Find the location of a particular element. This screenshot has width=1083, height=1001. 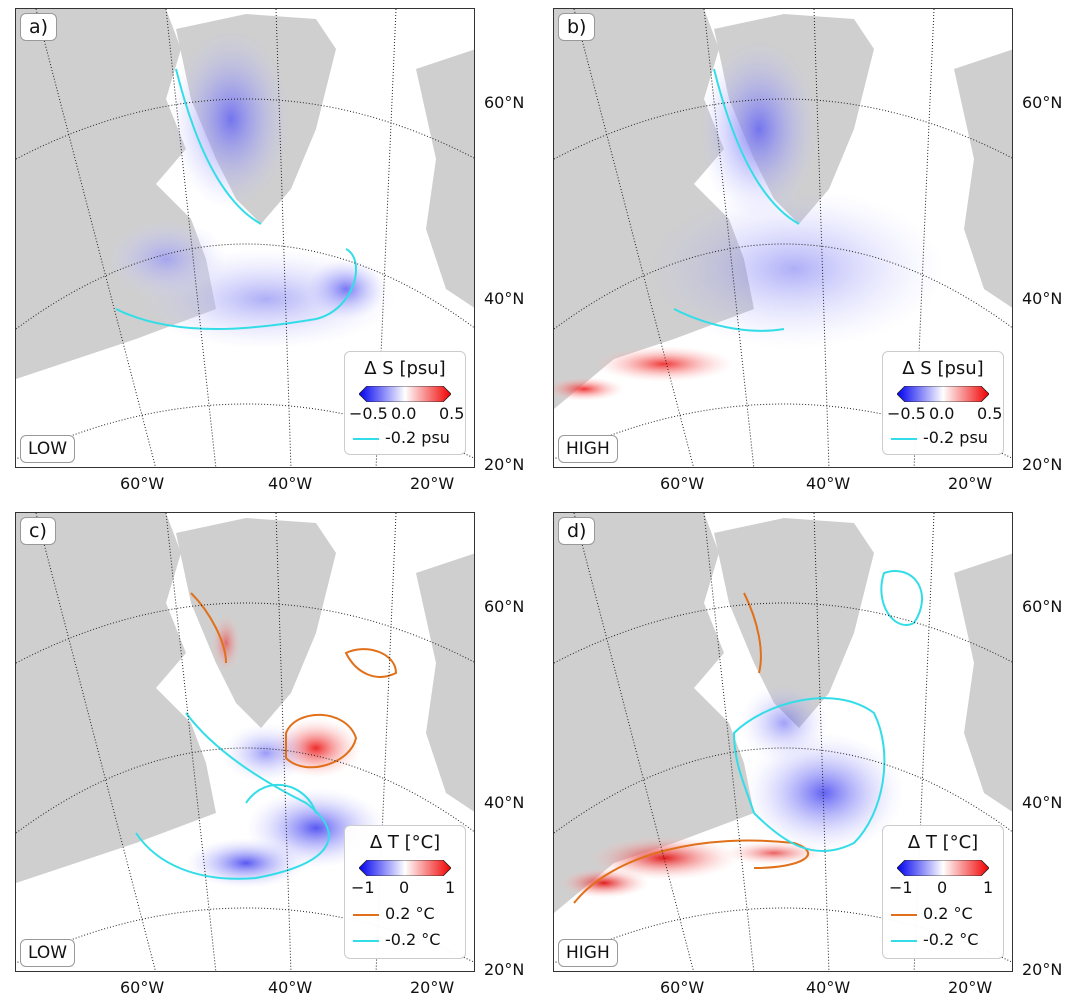

panel-label: d) is located at coordinates (577, 531).